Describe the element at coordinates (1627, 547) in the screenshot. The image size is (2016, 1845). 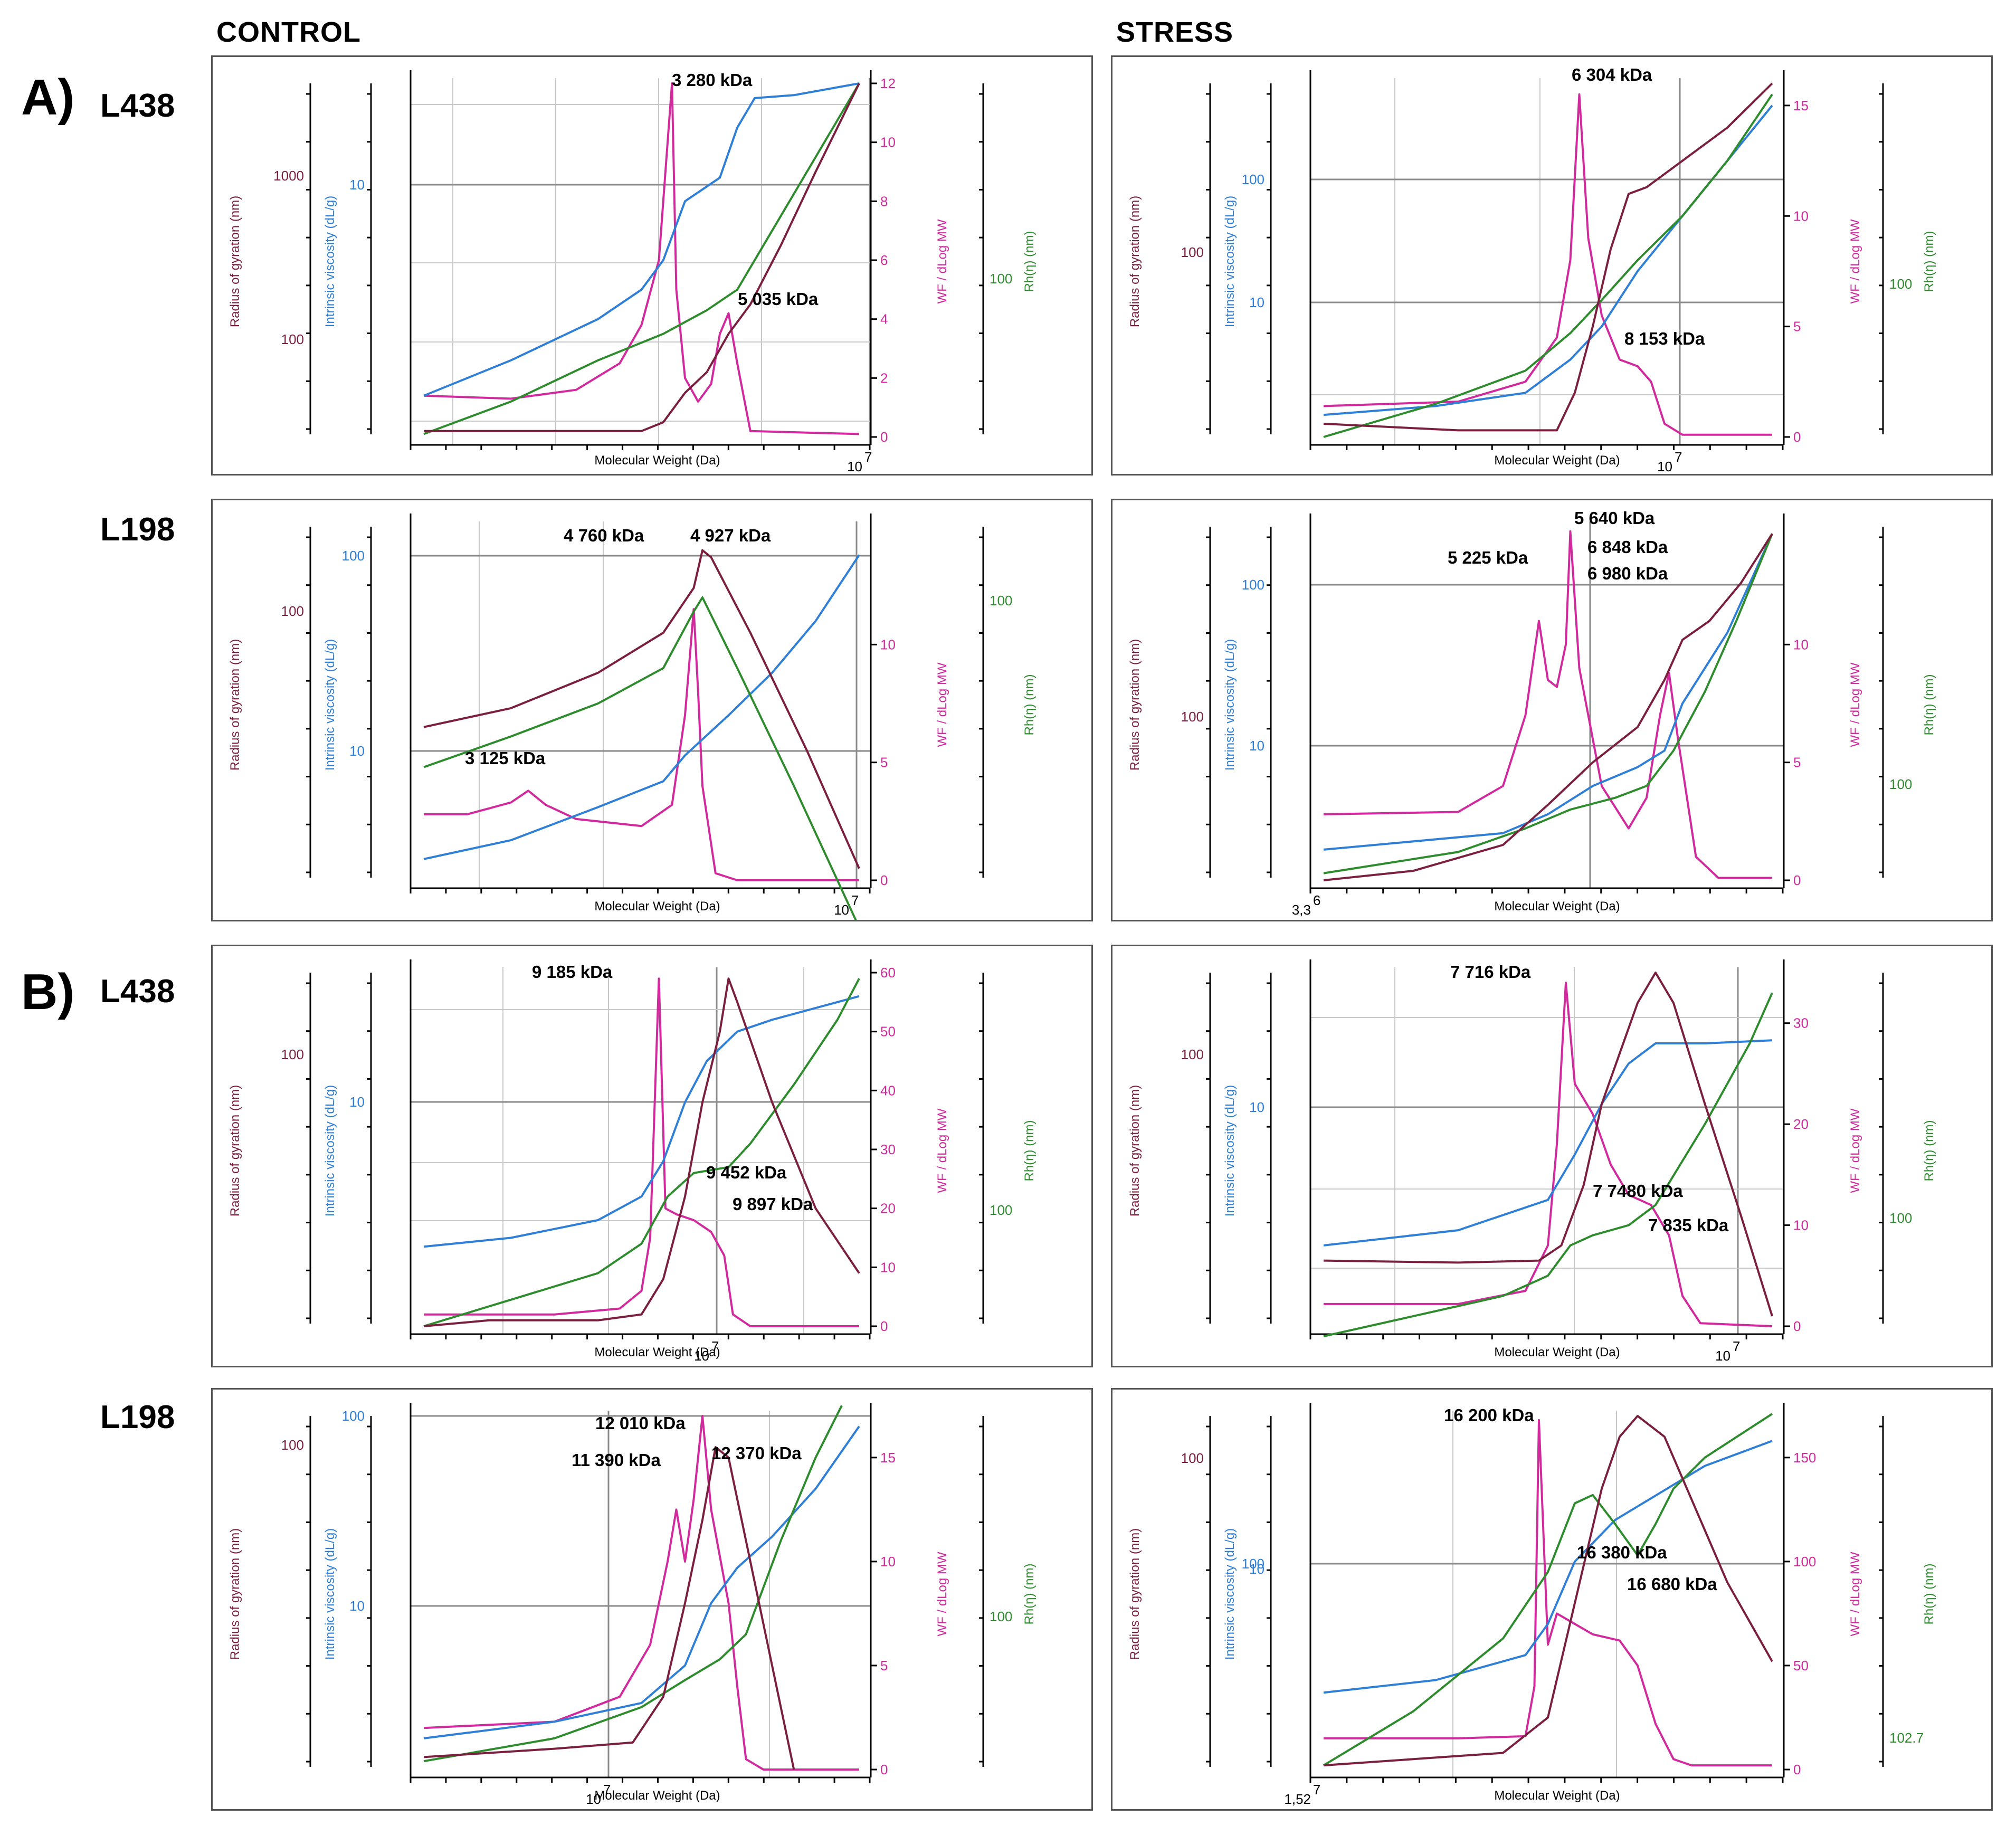
I see `peak-label: 6 848 kDa` at that location.